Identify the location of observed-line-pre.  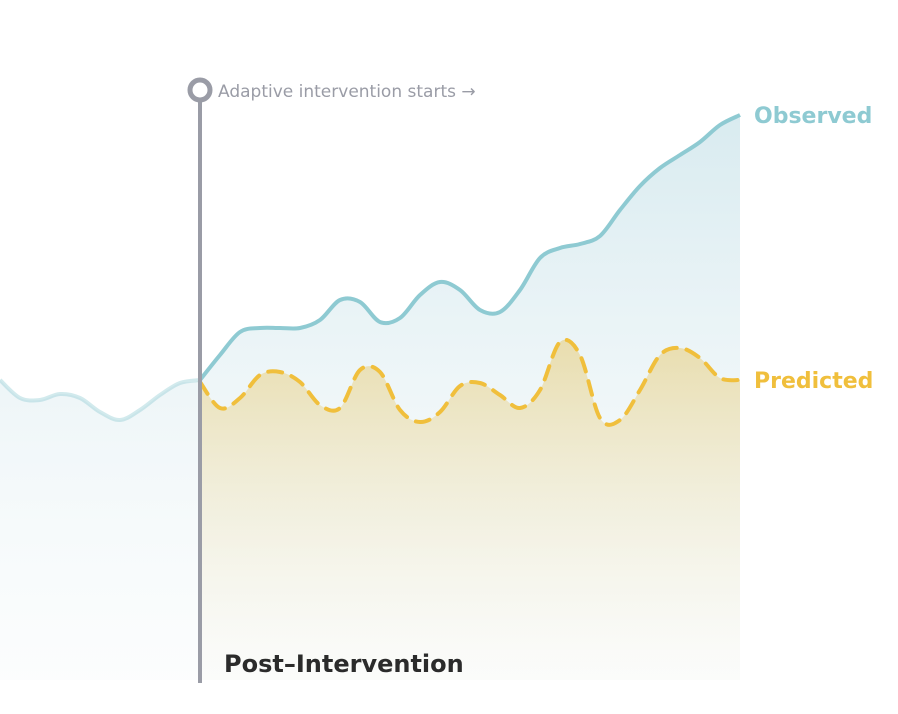
(100, 400).